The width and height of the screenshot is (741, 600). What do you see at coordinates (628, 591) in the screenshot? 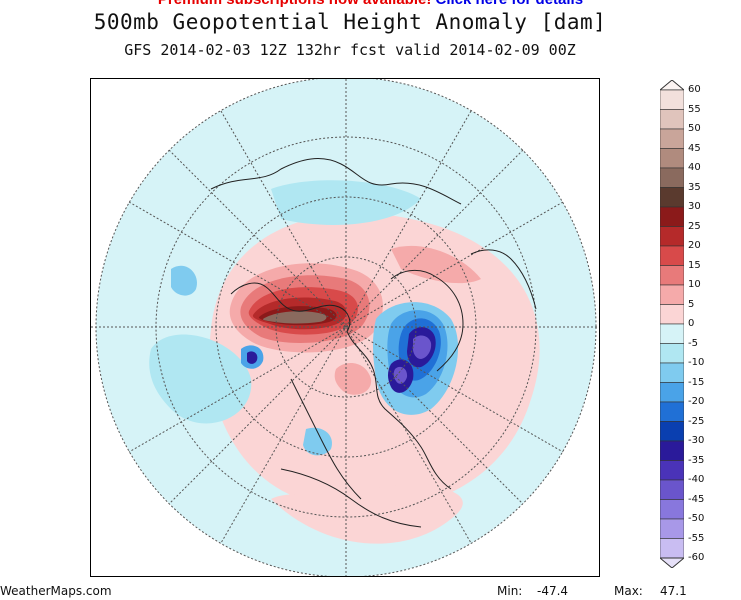
I see `max-label: Max:` at bounding box center [628, 591].